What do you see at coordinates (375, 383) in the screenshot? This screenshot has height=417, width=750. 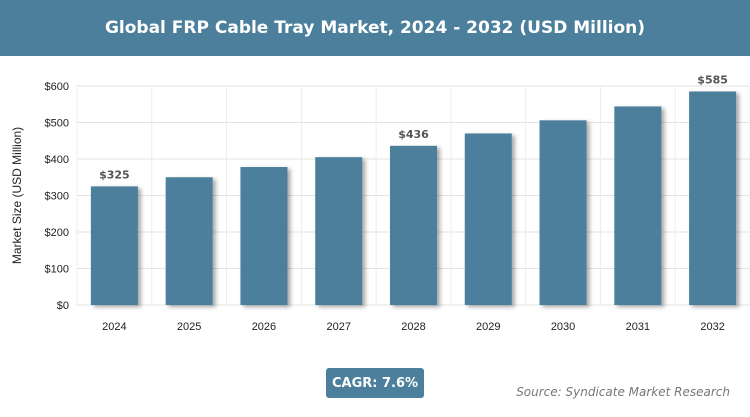 I see `cagr-badge: CAGR: 7.6%` at bounding box center [375, 383].